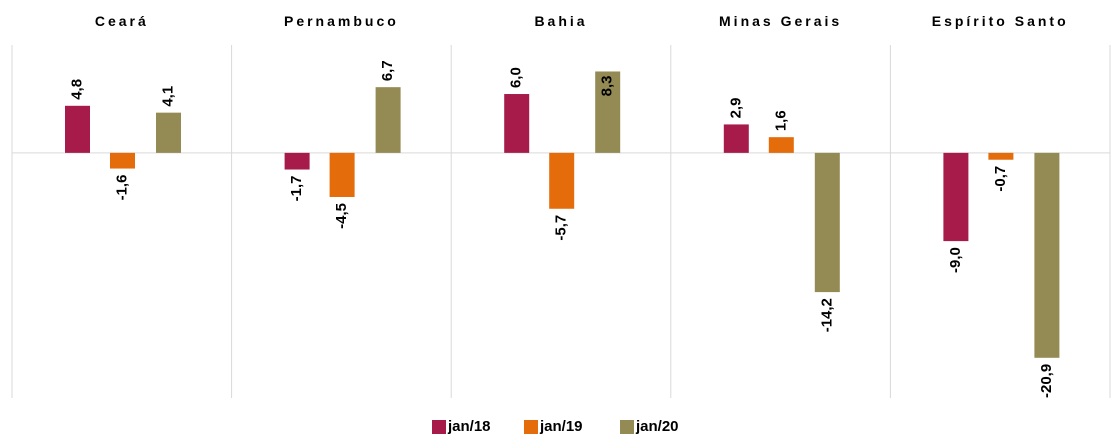 The height and width of the screenshot is (444, 1115). Describe the element at coordinates (121, 188) in the screenshot. I see `value-label: -1,6` at that location.